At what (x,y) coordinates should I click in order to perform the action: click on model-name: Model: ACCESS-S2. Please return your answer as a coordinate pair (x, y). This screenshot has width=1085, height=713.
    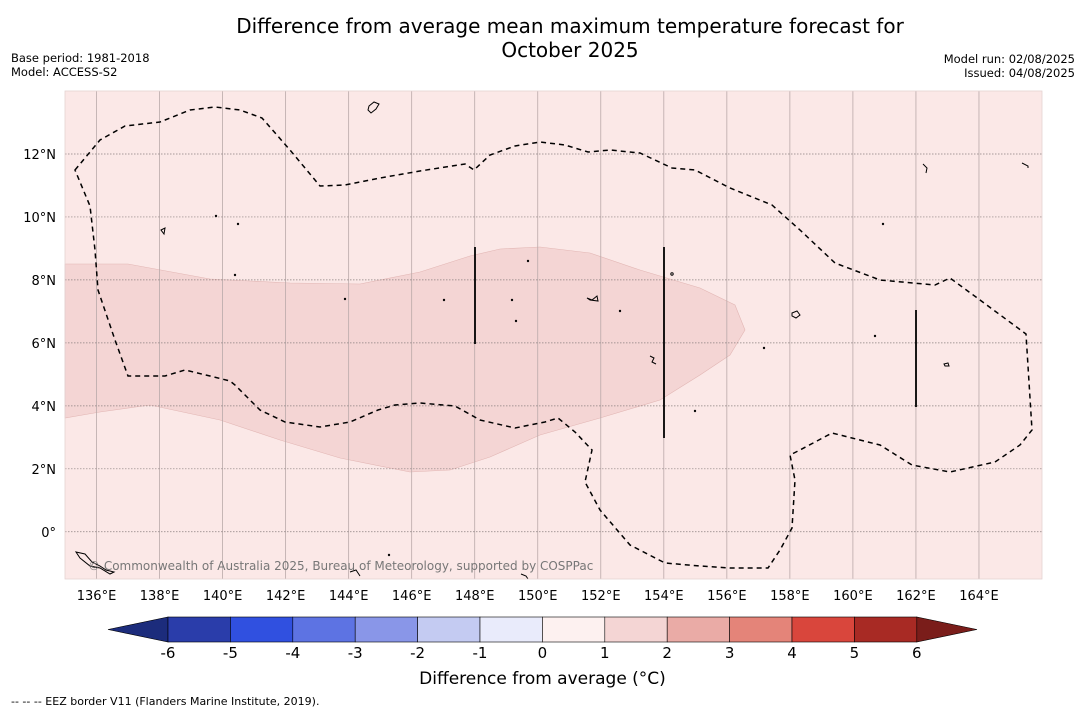
    Looking at the image, I should click on (64, 72).